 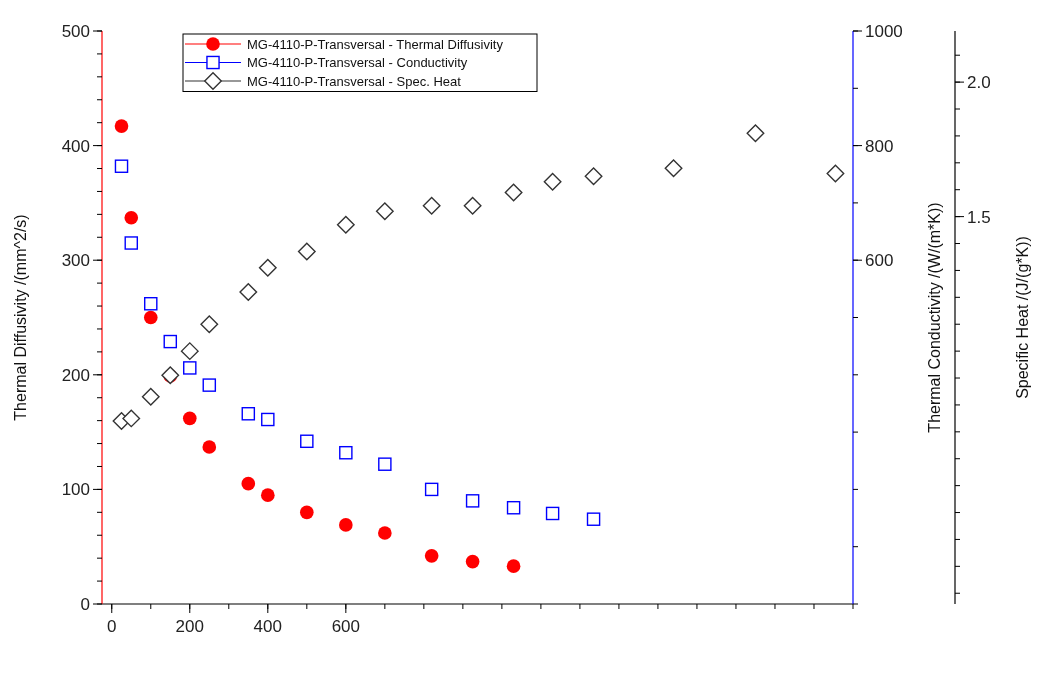 I want to click on y-tick-label: 100, so click(x=75, y=490).